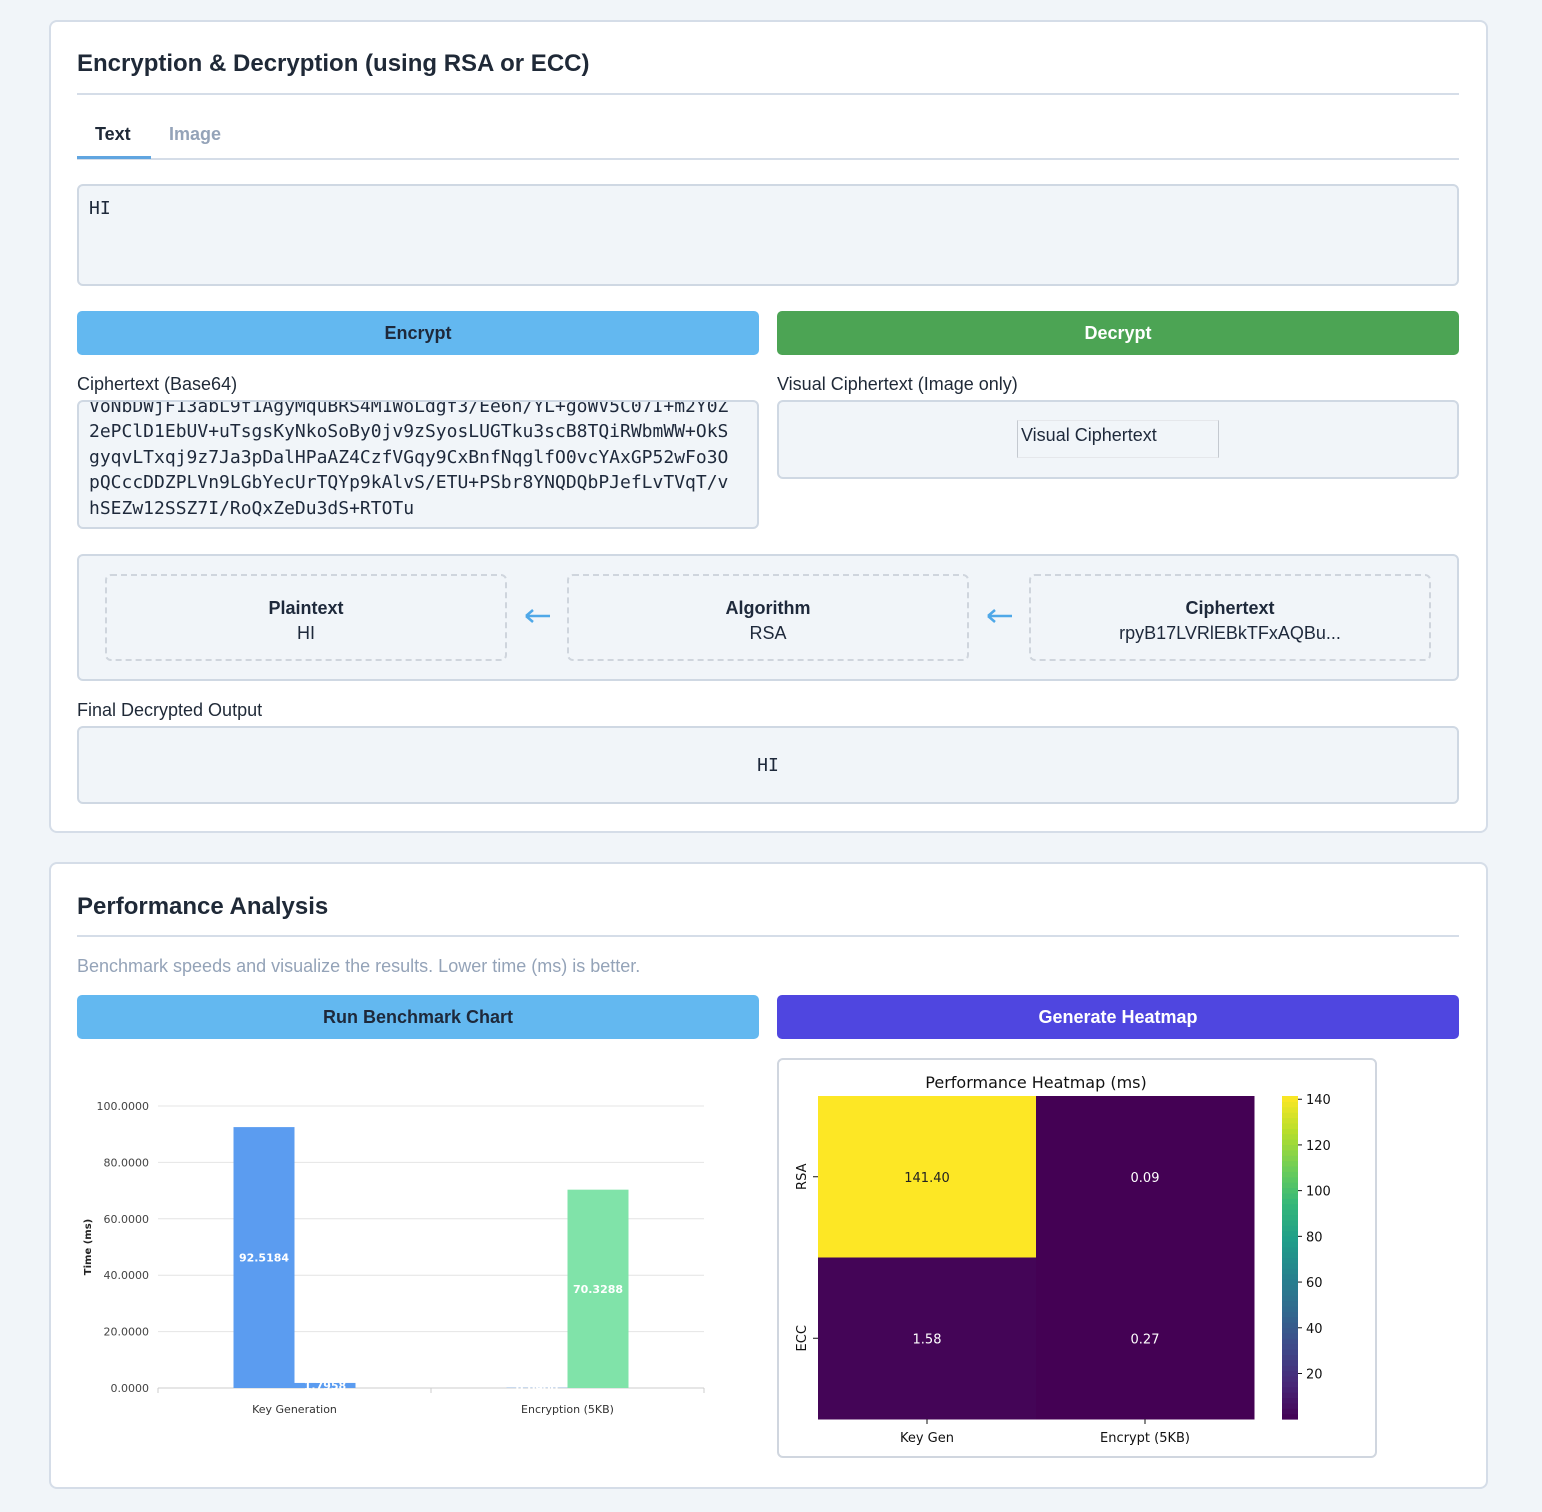 The height and width of the screenshot is (1512, 1542). What do you see at coordinates (1318, 1100) in the screenshot?
I see `colorbar-tick-label: 140` at bounding box center [1318, 1100].